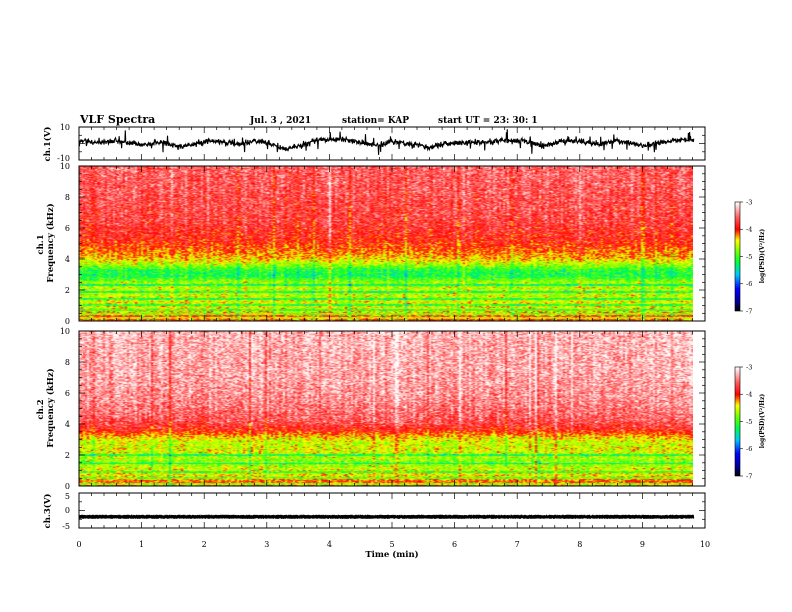  Describe the element at coordinates (66, 526) in the screenshot. I see `ch3-ytick-bottom: -5` at that location.